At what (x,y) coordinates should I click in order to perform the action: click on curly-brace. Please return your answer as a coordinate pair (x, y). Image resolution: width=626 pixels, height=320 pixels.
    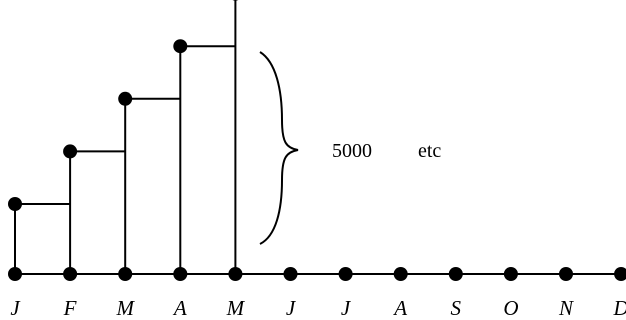
    Looking at the image, I should click on (279, 148).